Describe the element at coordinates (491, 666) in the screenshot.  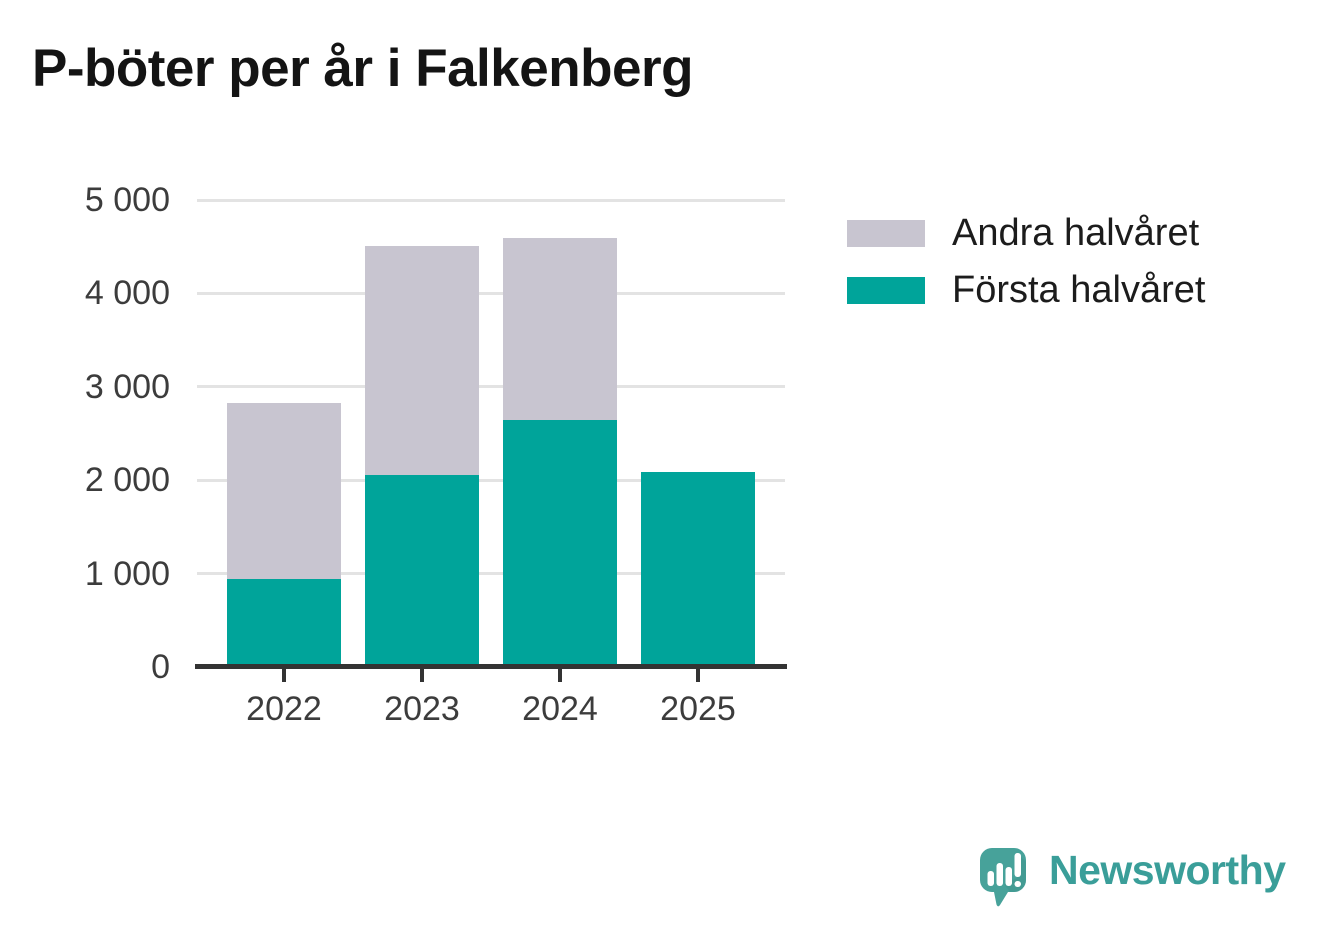
I see `x-axis-line` at that location.